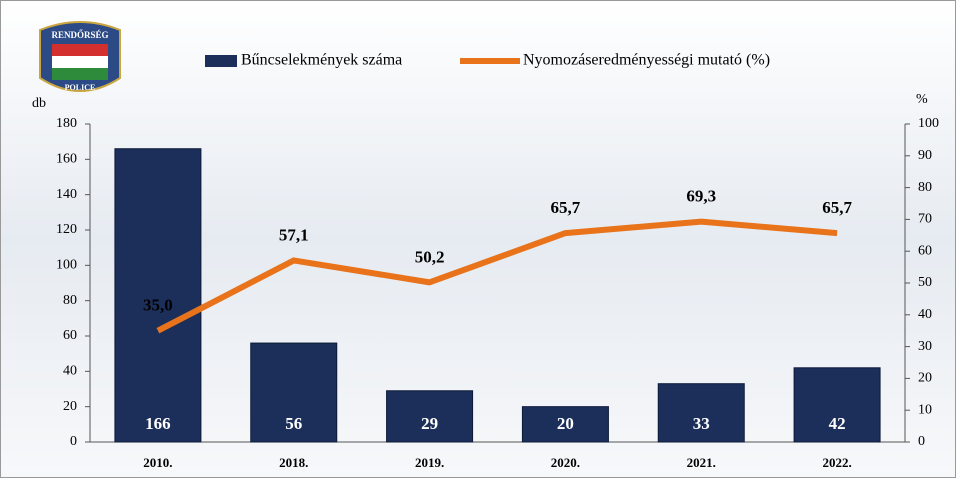 The image size is (956, 478). What do you see at coordinates (429, 462) in the screenshot?
I see `x-tick-label: 2019.` at bounding box center [429, 462].